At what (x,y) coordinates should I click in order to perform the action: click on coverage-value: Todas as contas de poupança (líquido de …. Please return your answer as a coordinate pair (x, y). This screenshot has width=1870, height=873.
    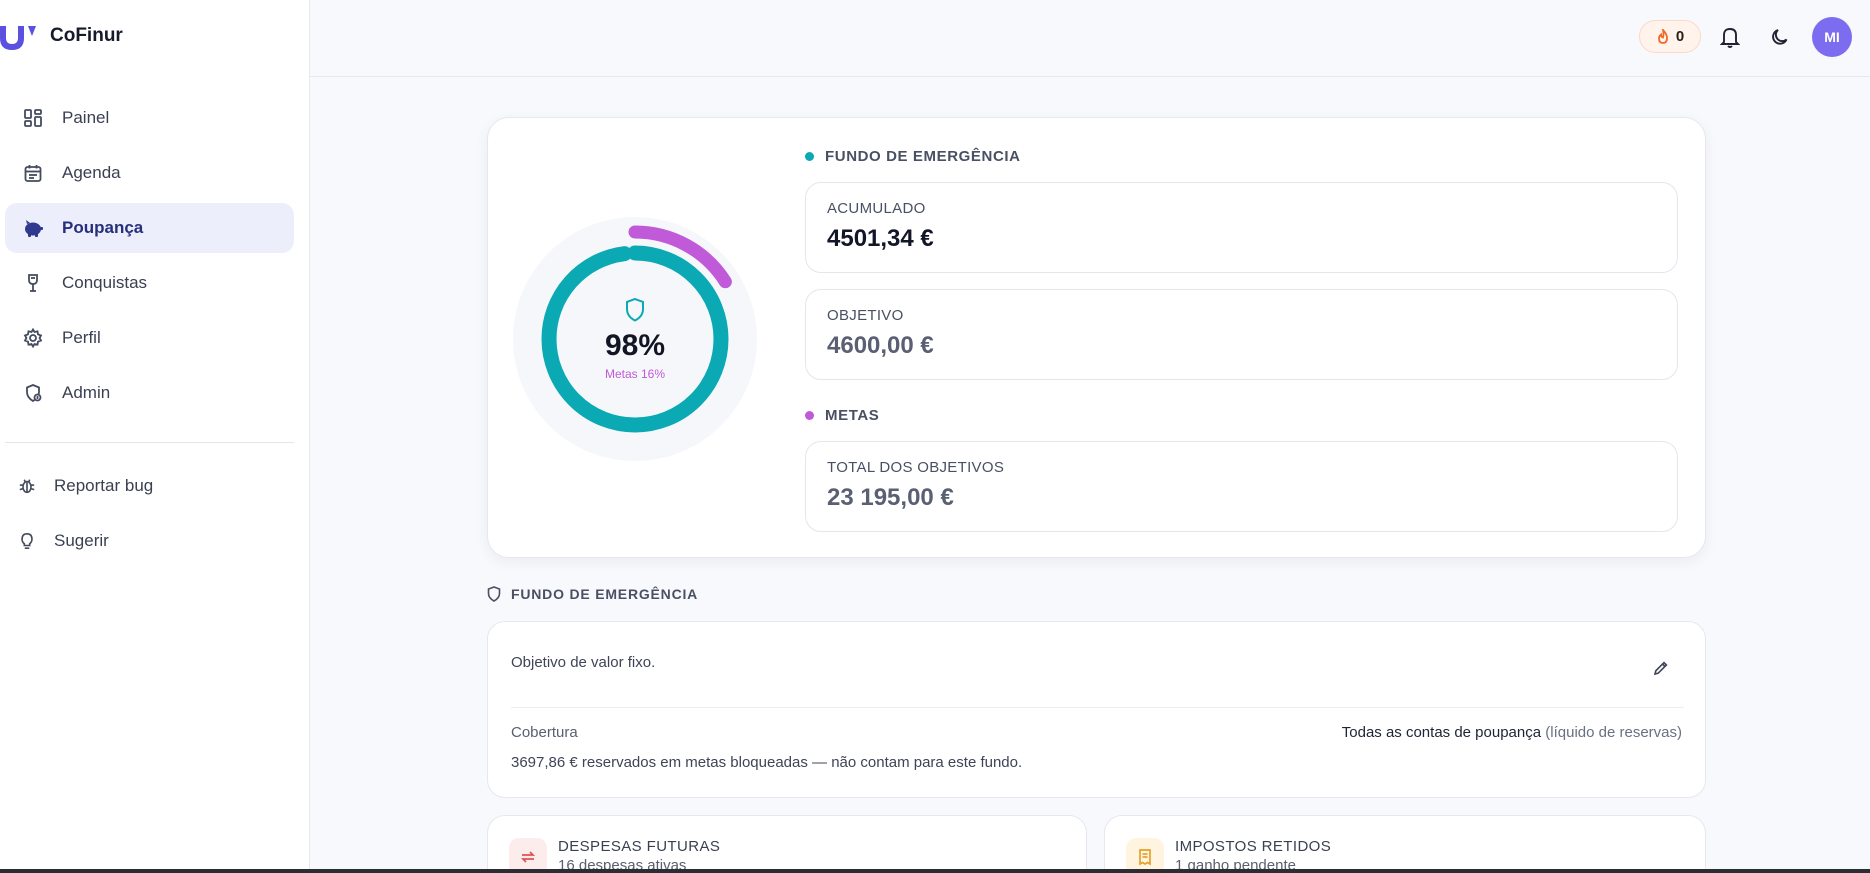
    Looking at the image, I should click on (1512, 732).